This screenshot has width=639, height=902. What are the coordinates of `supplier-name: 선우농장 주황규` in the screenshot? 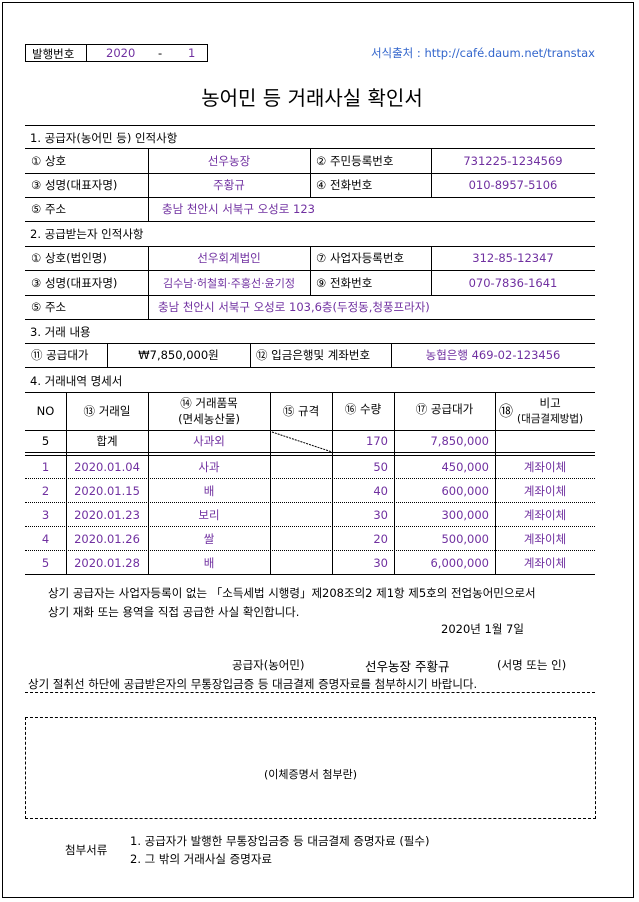 It's located at (407, 666).